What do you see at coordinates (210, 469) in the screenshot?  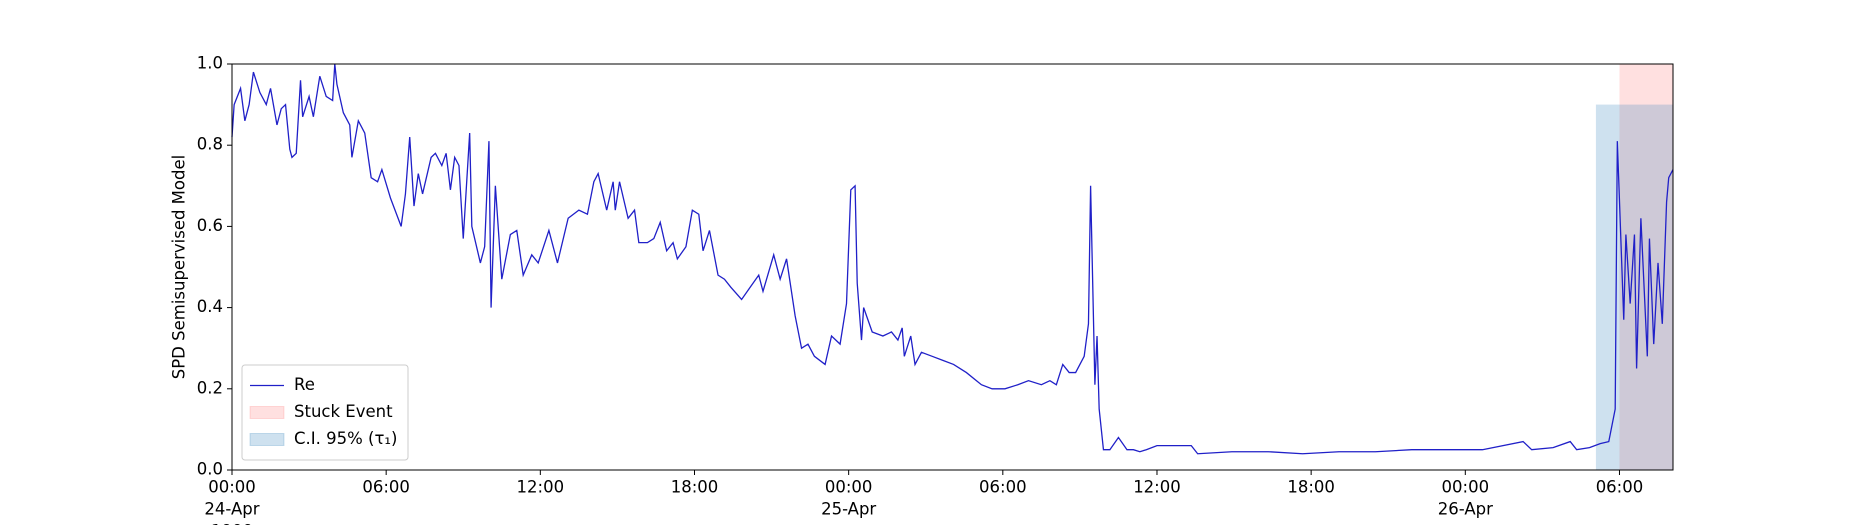 I see `y-tick-label: 0.0` at bounding box center [210, 469].